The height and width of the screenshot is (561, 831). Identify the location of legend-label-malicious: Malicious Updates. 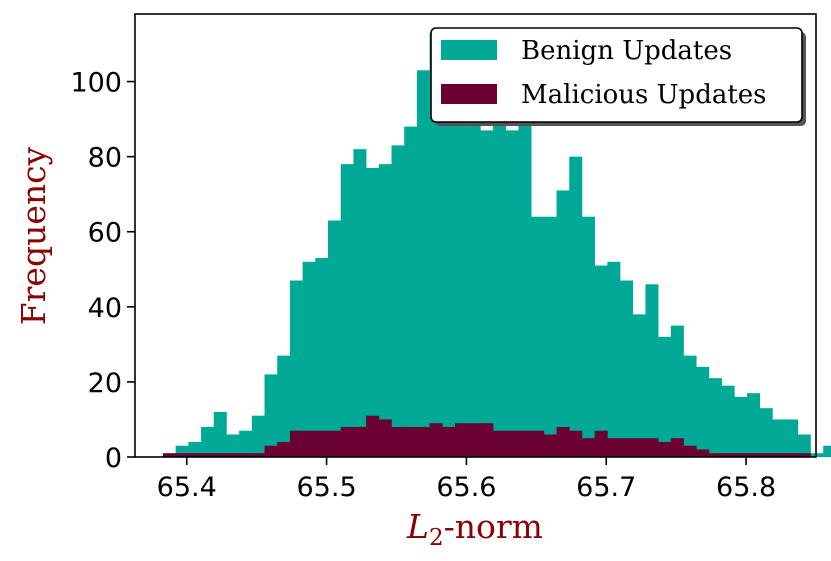
(644, 95).